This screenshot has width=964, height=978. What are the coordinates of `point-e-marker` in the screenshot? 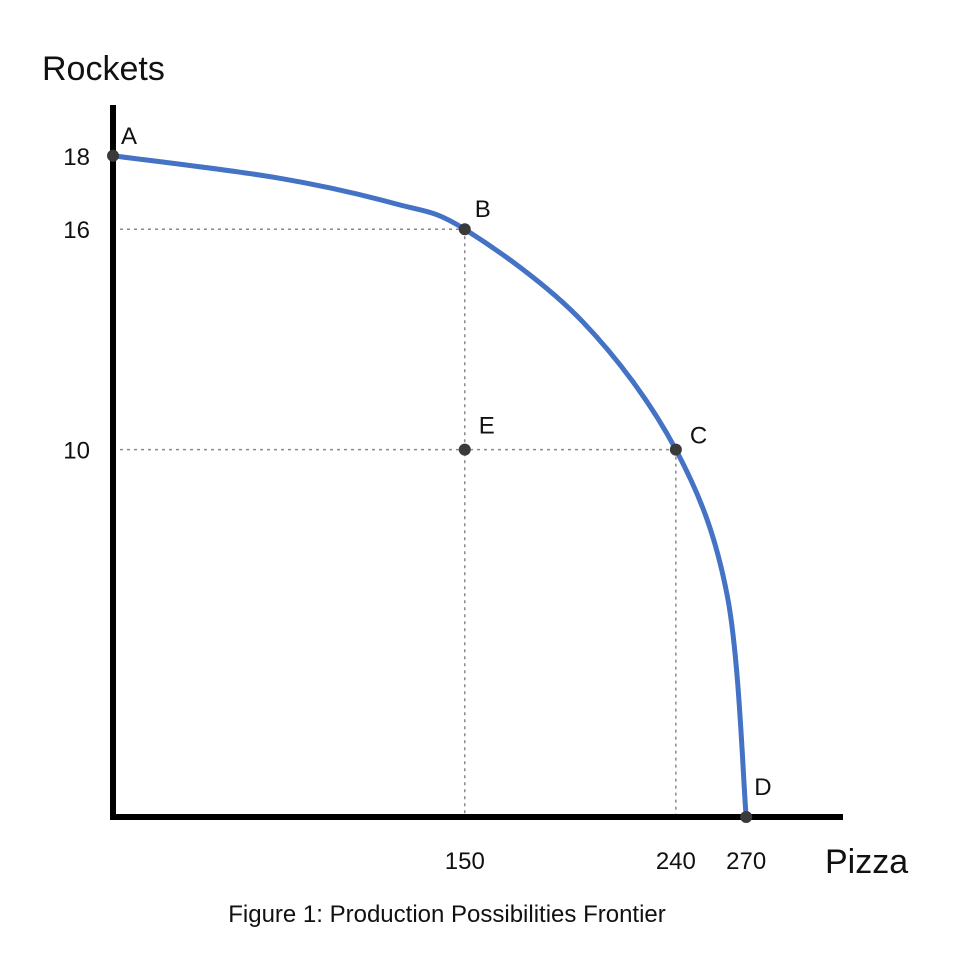 It's located at (464, 449).